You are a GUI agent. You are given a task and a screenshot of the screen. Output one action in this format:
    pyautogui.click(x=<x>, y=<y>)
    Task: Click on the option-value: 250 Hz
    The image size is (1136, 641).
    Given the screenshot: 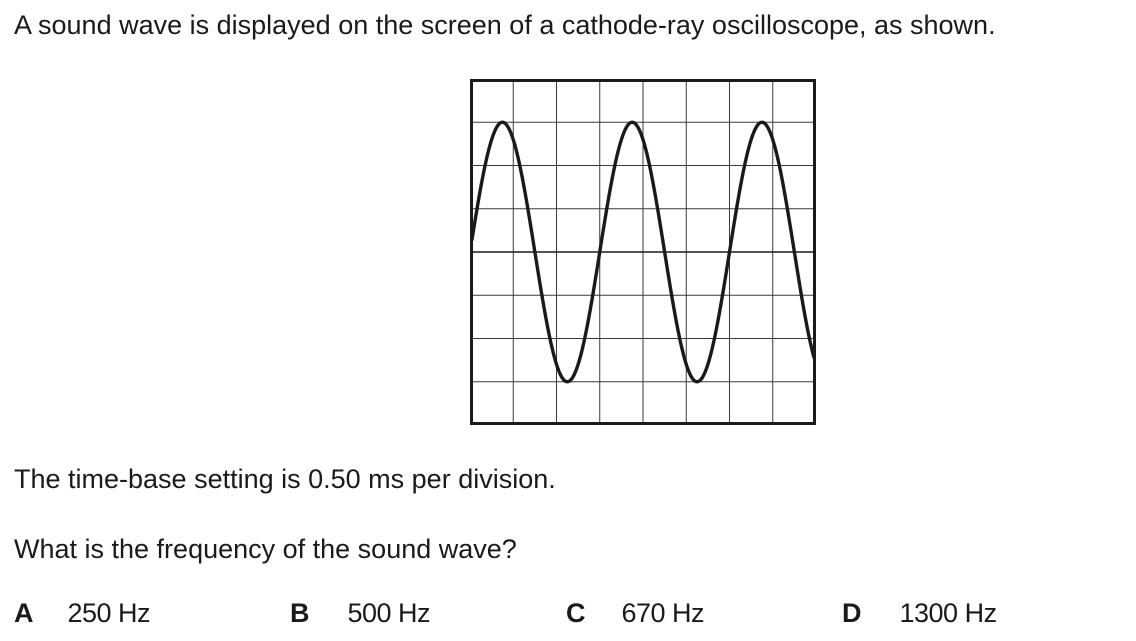 What is the action you would take?
    pyautogui.click(x=109, y=613)
    